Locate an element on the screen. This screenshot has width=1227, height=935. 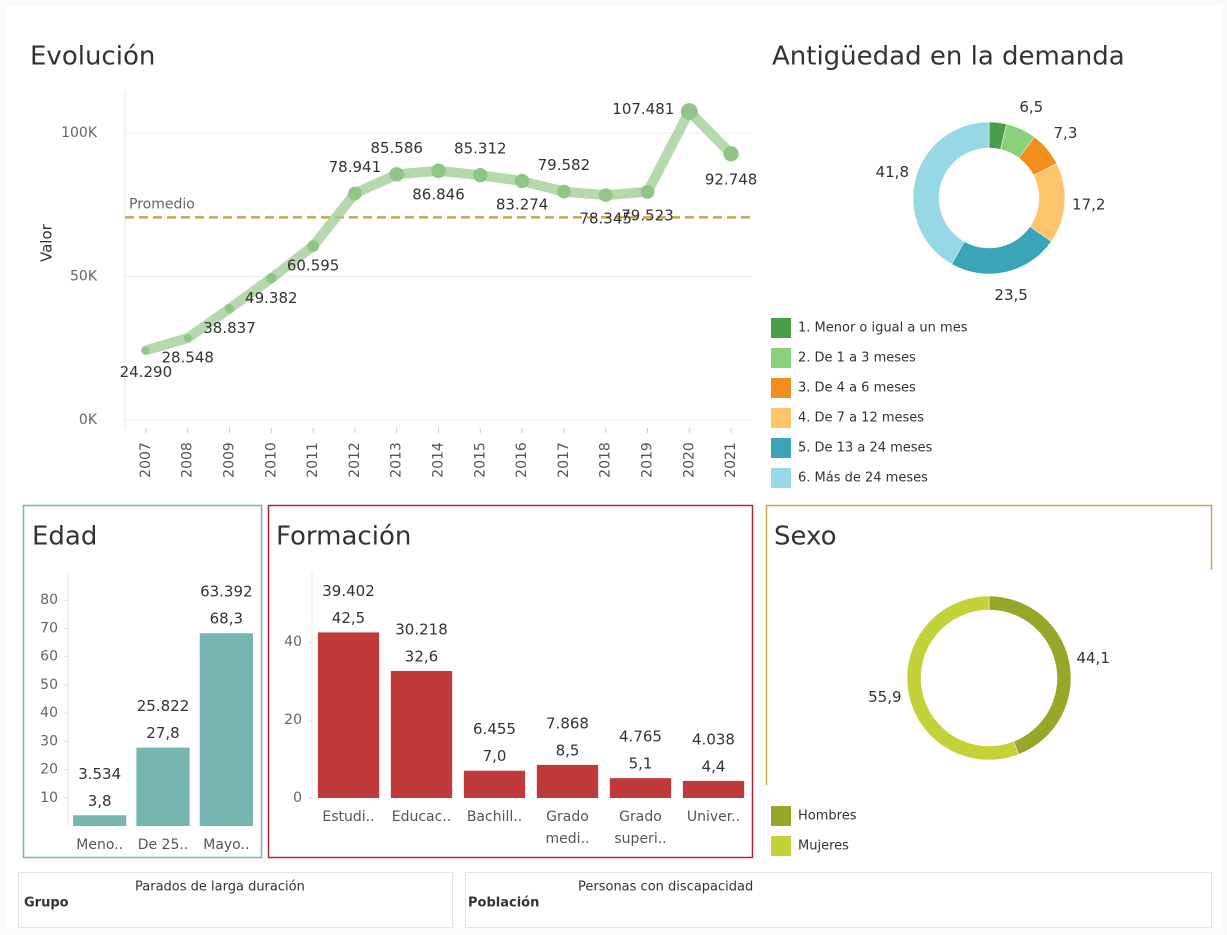
x-tick-label-box: Grado medi.. is located at coordinates (567, 828).